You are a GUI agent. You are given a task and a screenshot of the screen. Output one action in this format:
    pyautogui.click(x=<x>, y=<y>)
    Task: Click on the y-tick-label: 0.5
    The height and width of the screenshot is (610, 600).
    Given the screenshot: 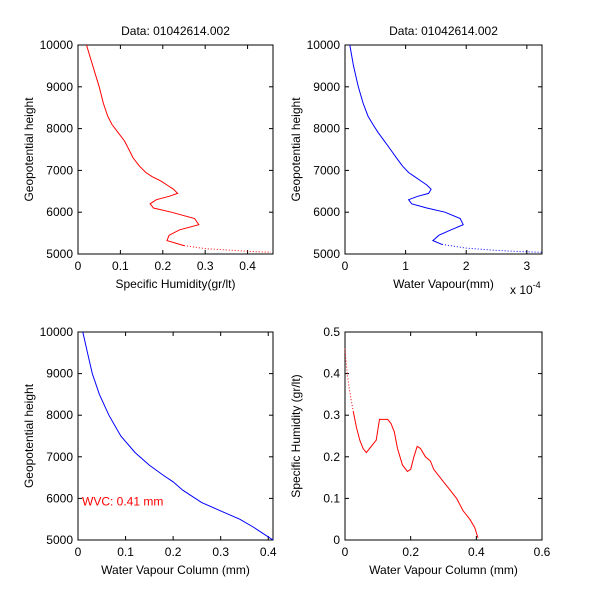 What is the action you would take?
    pyautogui.click(x=331, y=332)
    